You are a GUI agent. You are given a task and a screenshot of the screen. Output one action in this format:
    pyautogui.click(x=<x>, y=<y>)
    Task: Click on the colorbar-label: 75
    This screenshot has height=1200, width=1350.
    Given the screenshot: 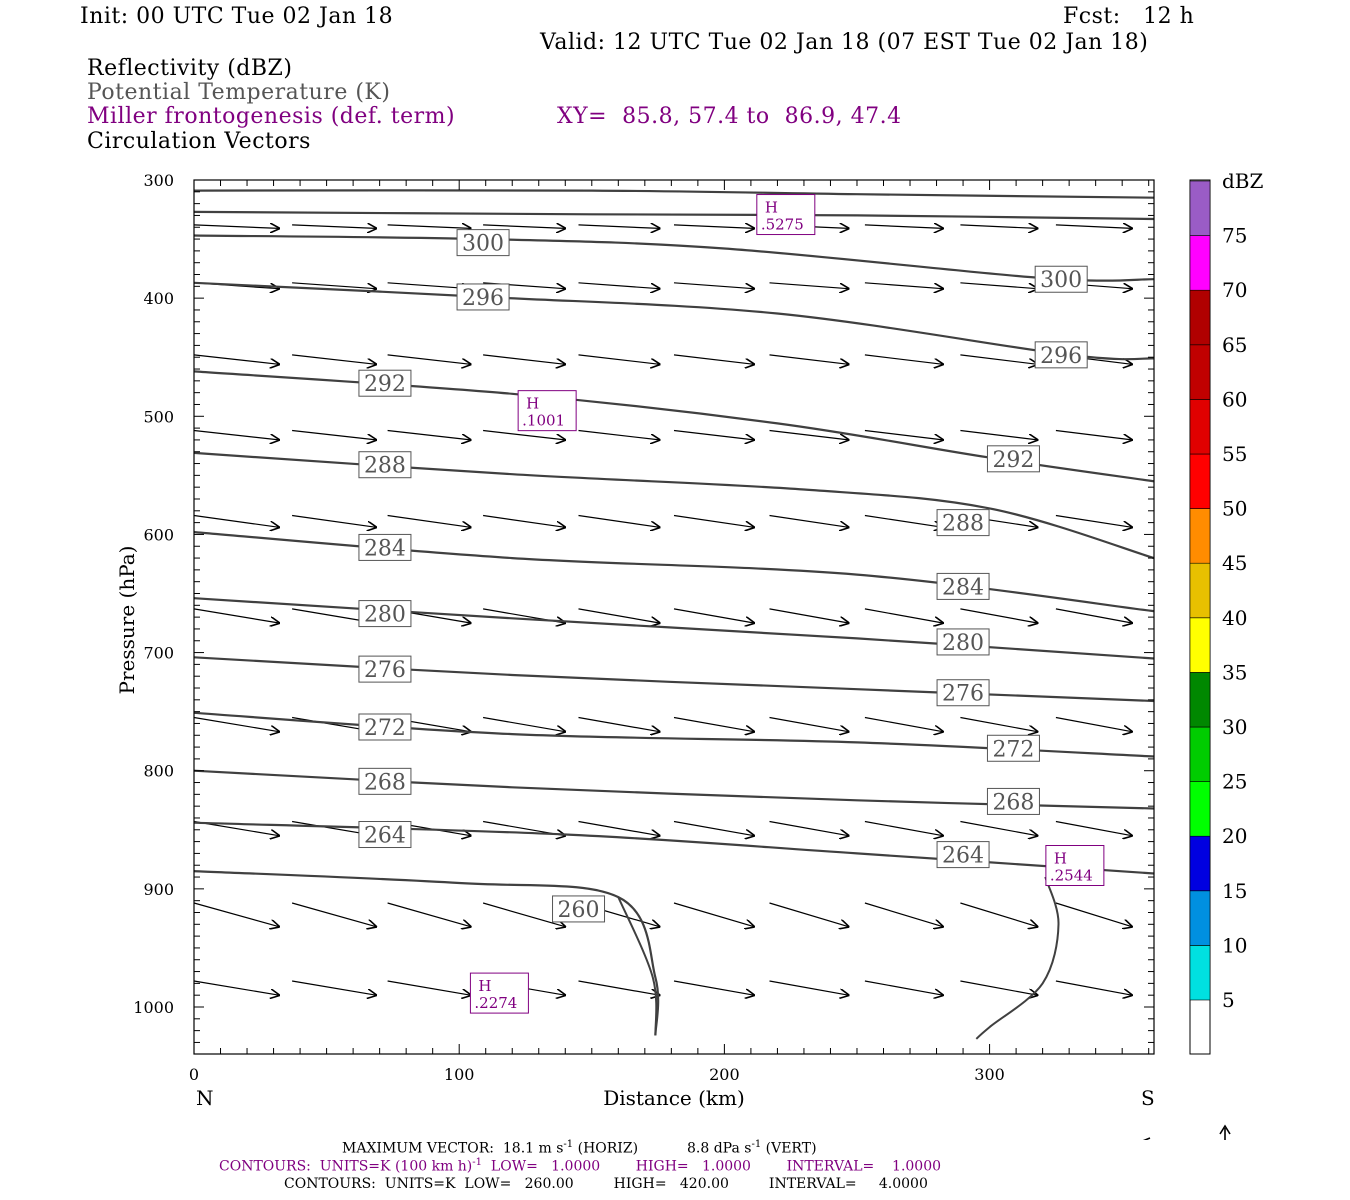 What is the action you would take?
    pyautogui.click(x=1234, y=236)
    